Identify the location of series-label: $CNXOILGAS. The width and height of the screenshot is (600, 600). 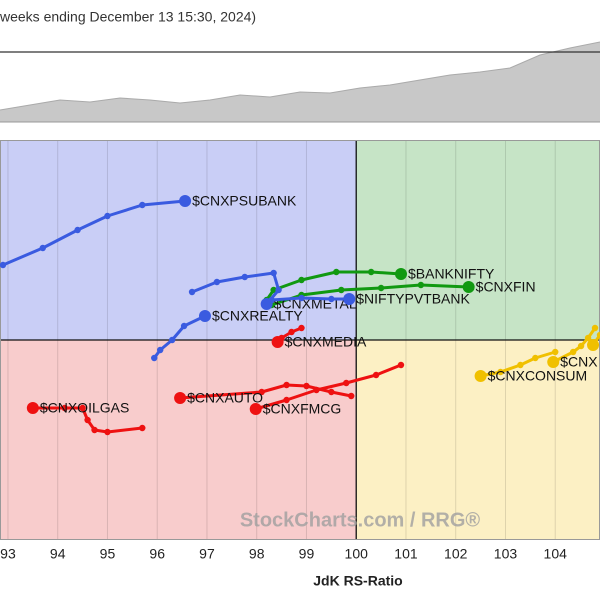
(84, 408).